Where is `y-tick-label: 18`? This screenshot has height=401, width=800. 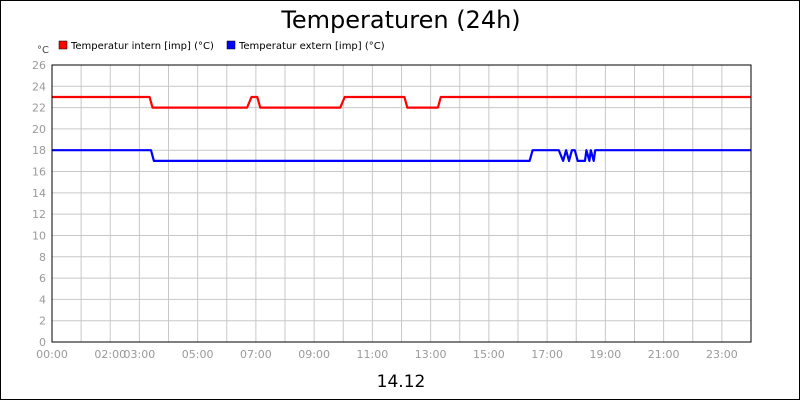
y-tick-label: 18 is located at coordinates (39, 150).